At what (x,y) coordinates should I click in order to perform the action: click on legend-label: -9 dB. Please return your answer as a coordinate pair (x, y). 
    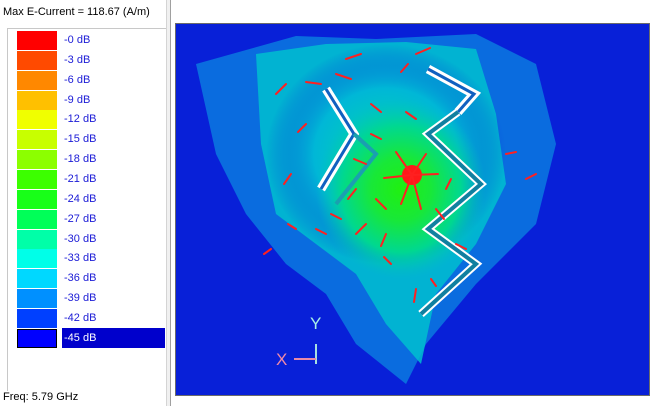
    Looking at the image, I should click on (77, 99).